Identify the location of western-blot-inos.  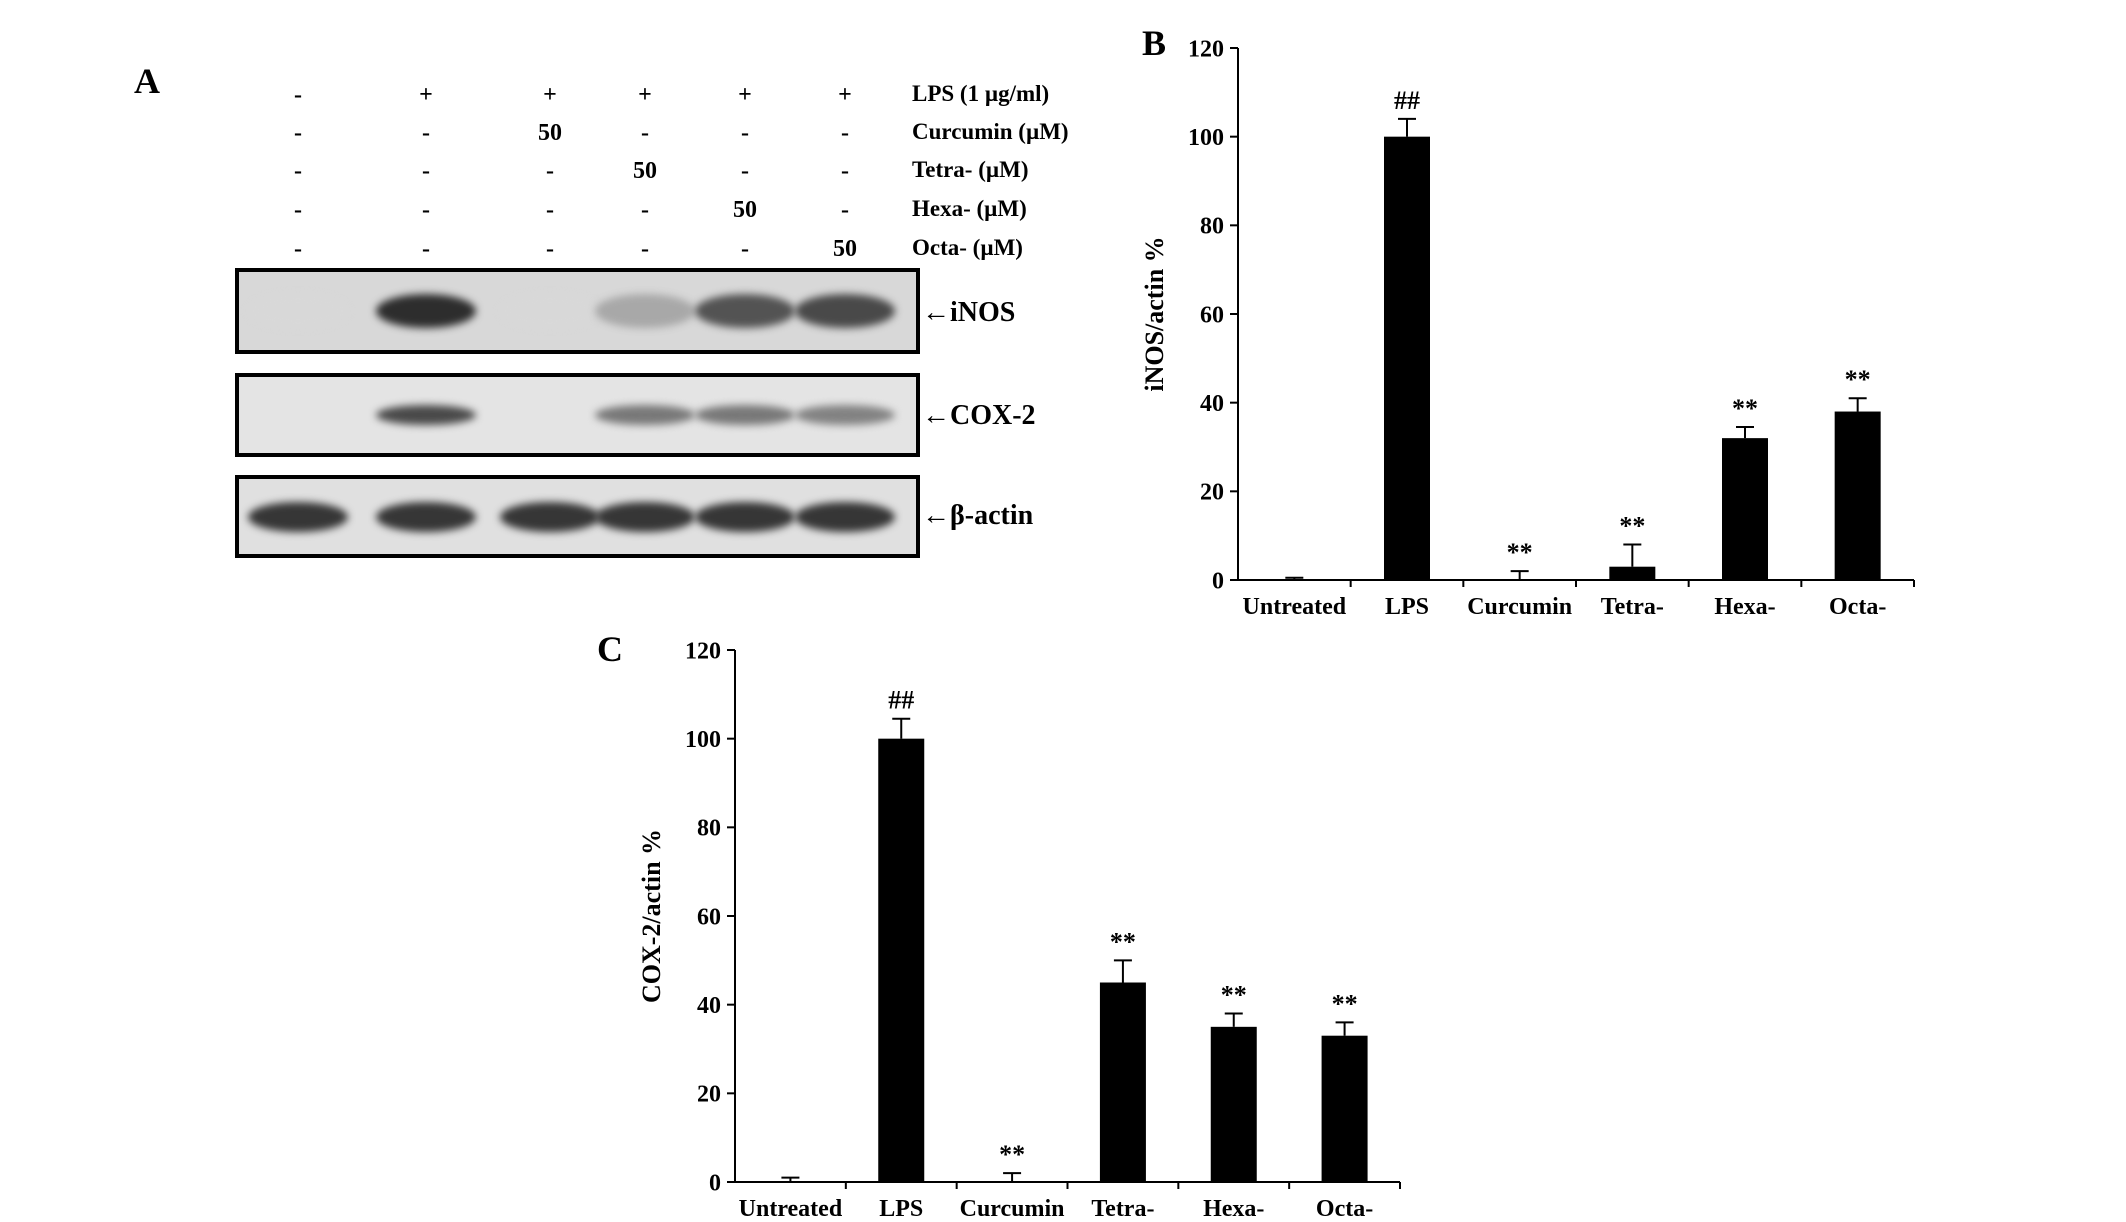
(577, 311).